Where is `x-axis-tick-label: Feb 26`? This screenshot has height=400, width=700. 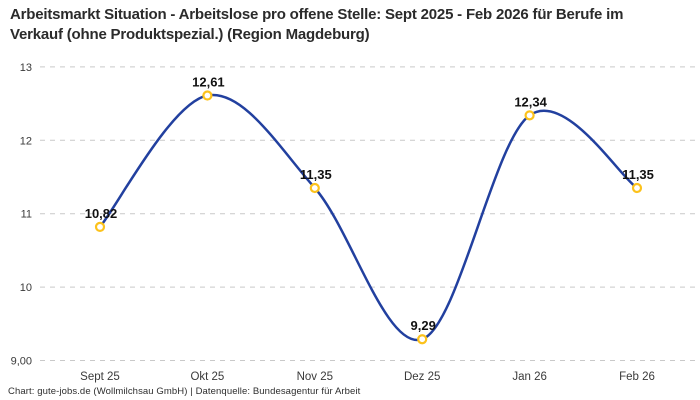 x-axis-tick-label: Feb 26 is located at coordinates (637, 377).